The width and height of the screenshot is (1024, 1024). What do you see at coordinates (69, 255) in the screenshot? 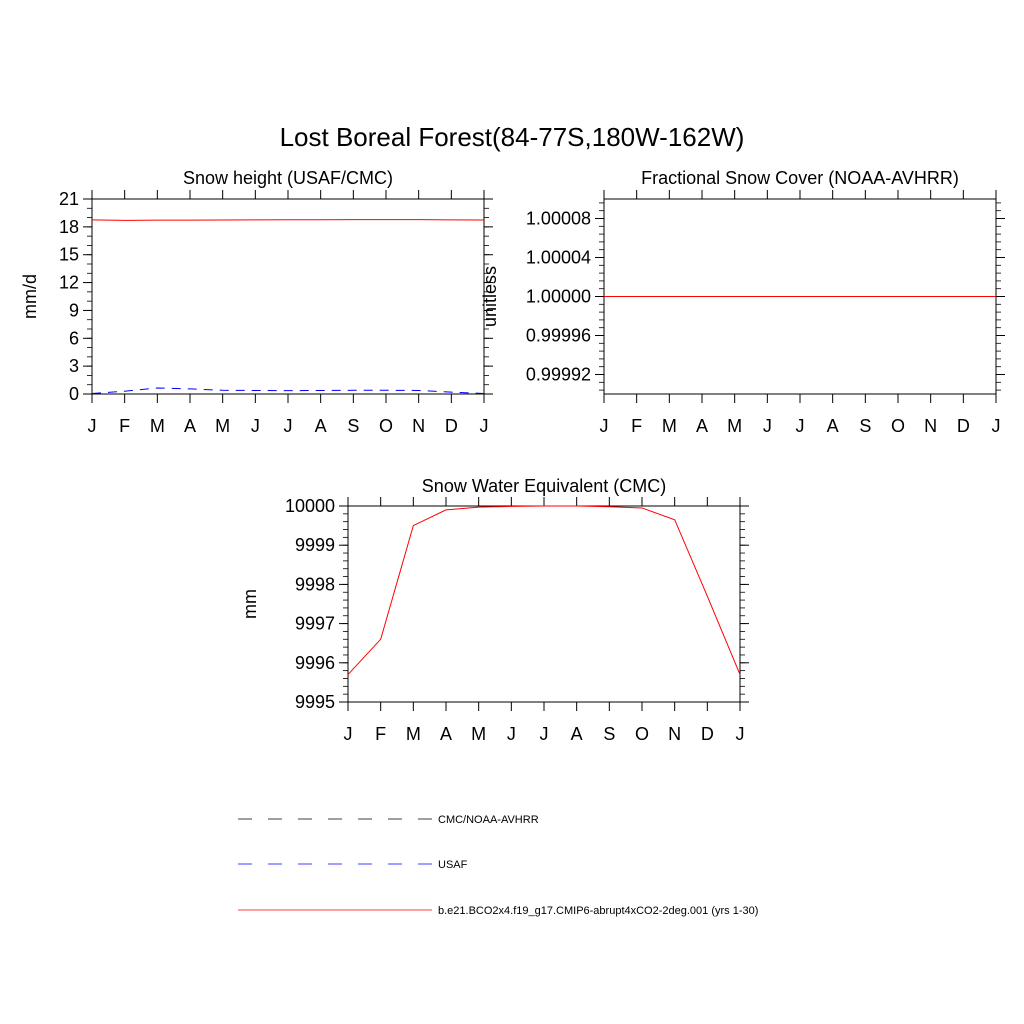
I see `y-tick-label-snow-height: 15` at bounding box center [69, 255].